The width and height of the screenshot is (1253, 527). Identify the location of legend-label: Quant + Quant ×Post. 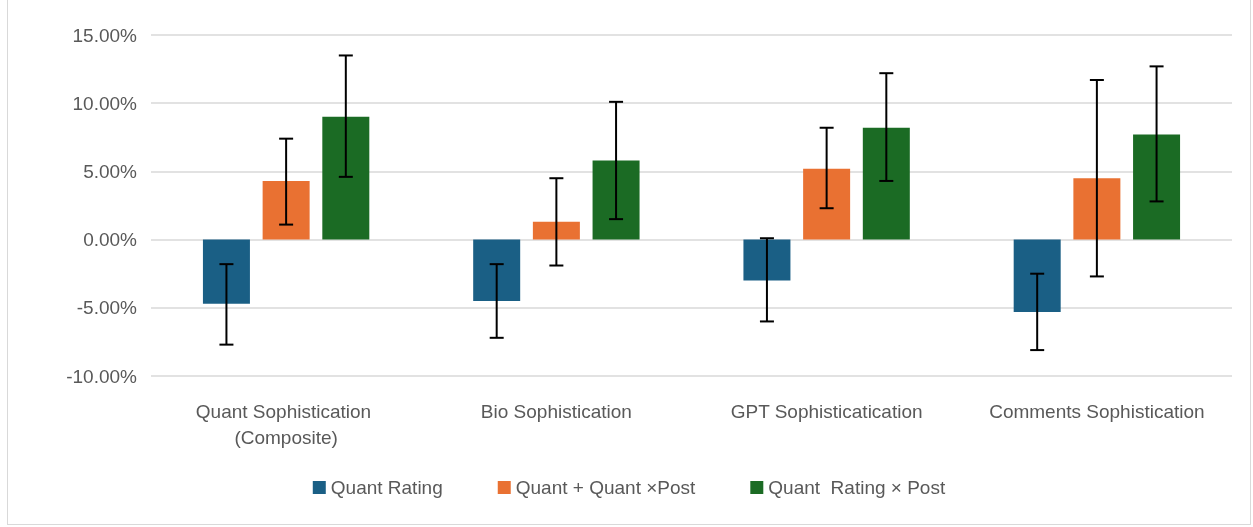
(606, 487).